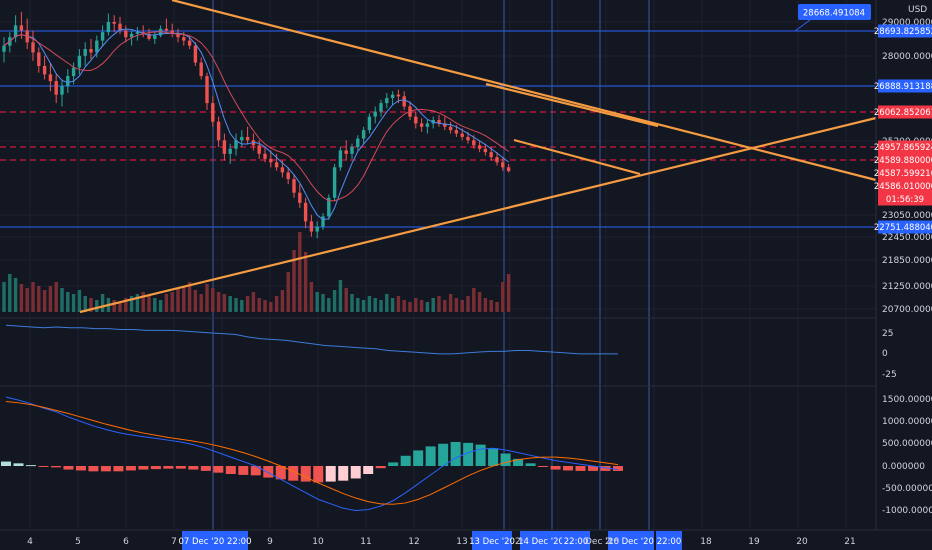 The image size is (932, 550). Describe the element at coordinates (903, 32) in the screenshot. I see `price-label-text-0: 28693.825852` at that location.